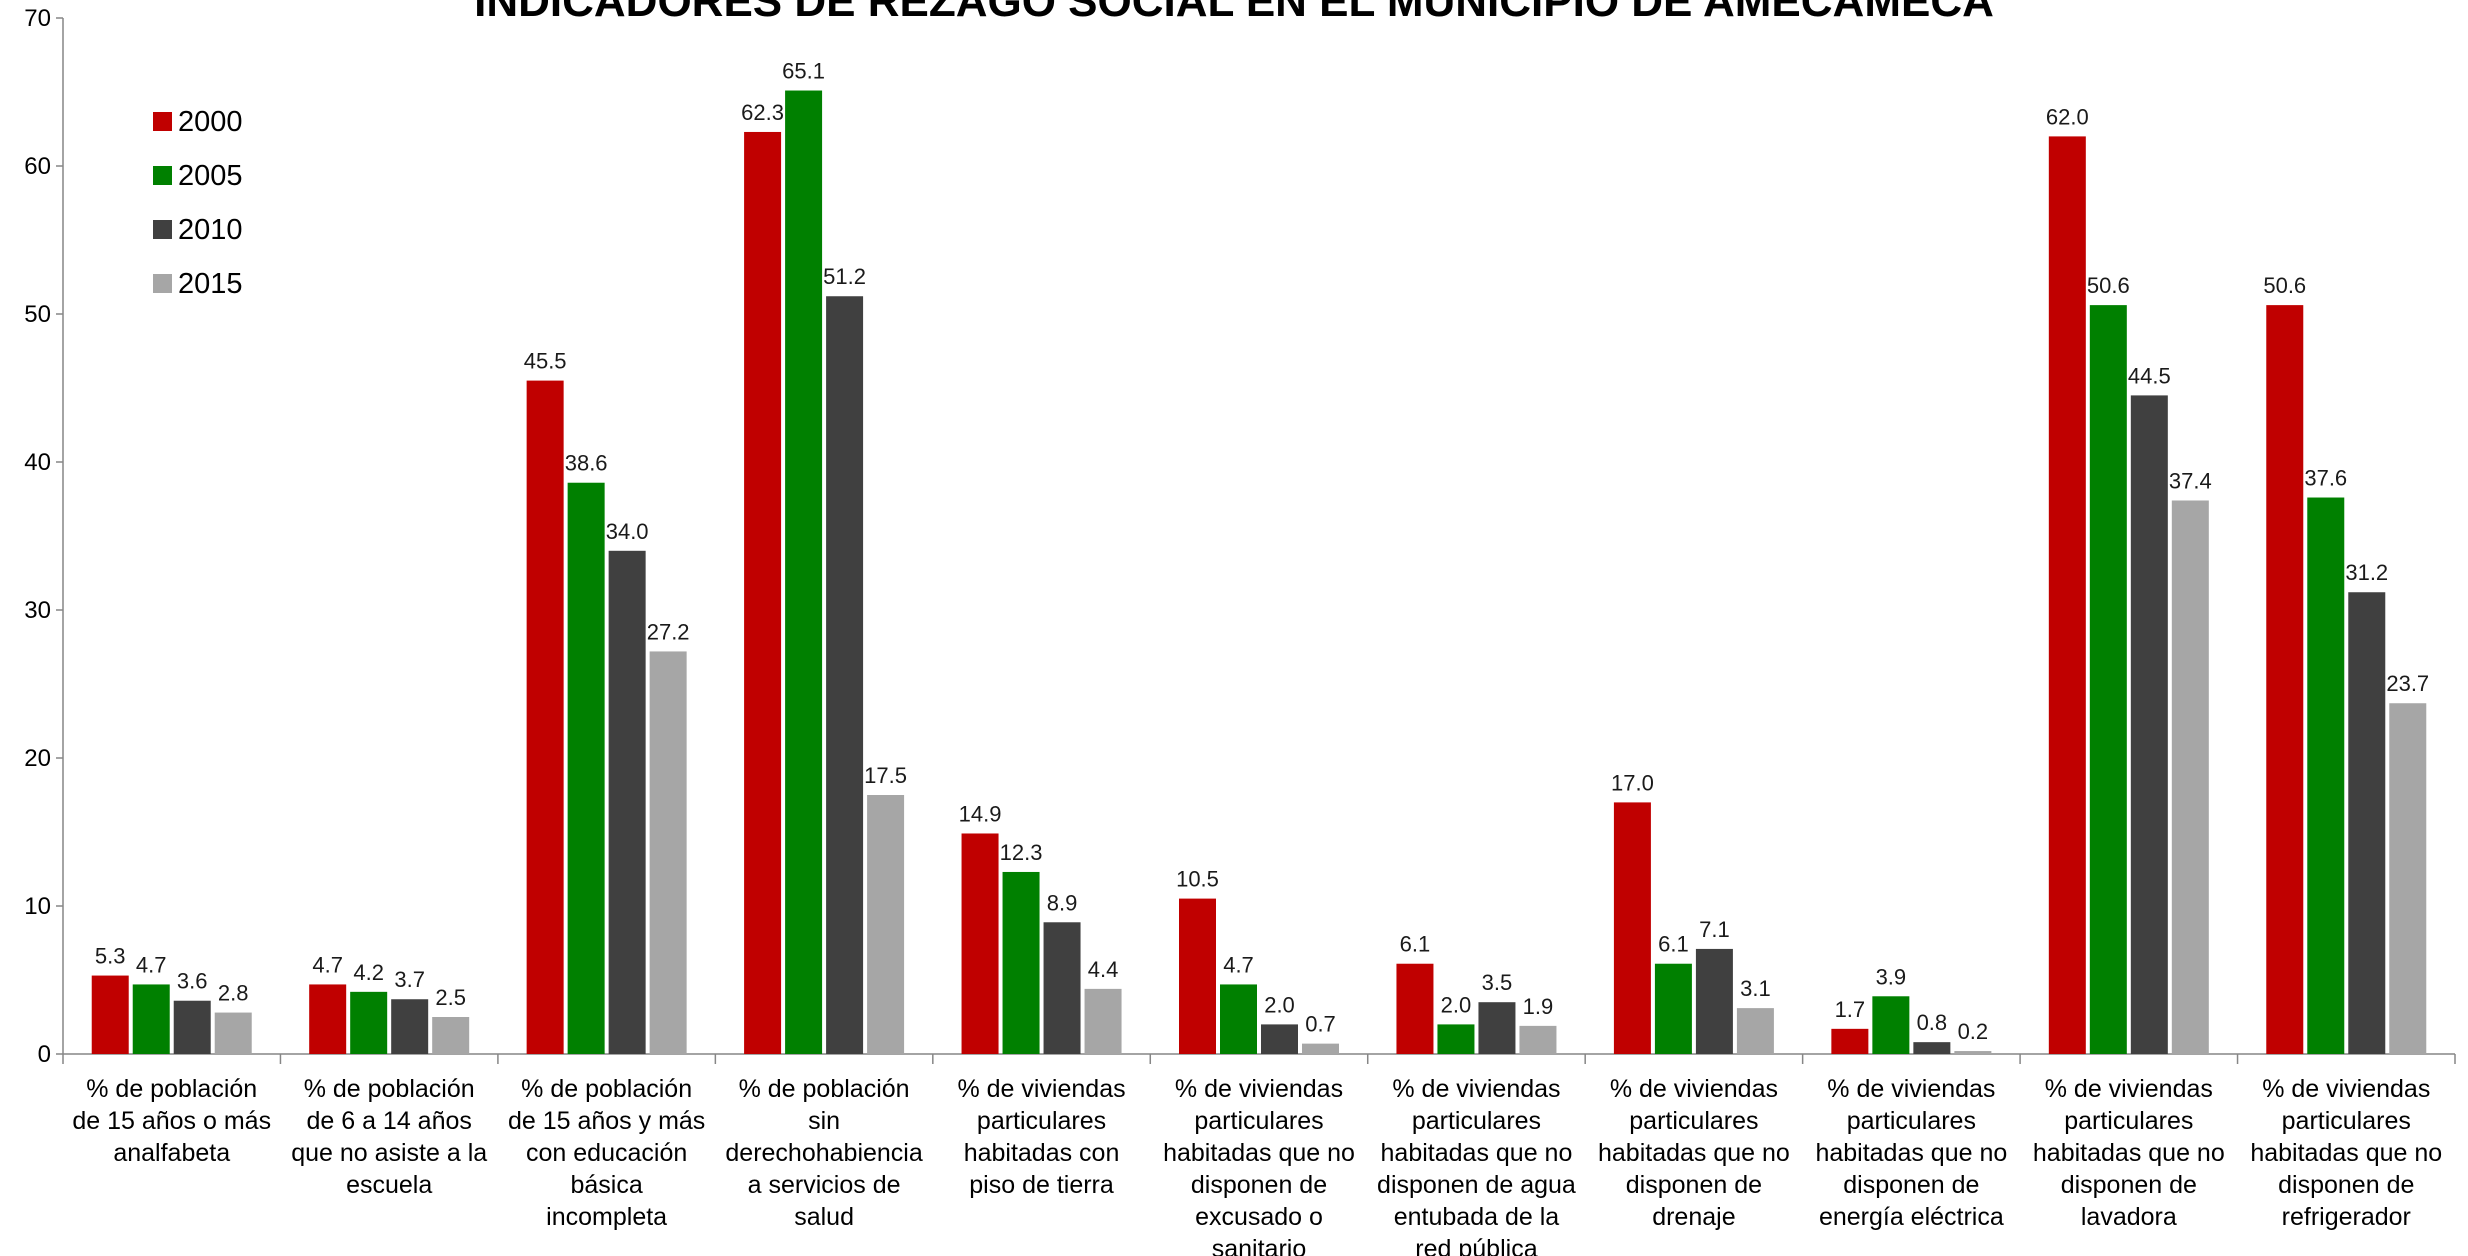 The height and width of the screenshot is (1256, 2468). What do you see at coordinates (803, 71) in the screenshot?
I see `data-label: 65.1` at bounding box center [803, 71].